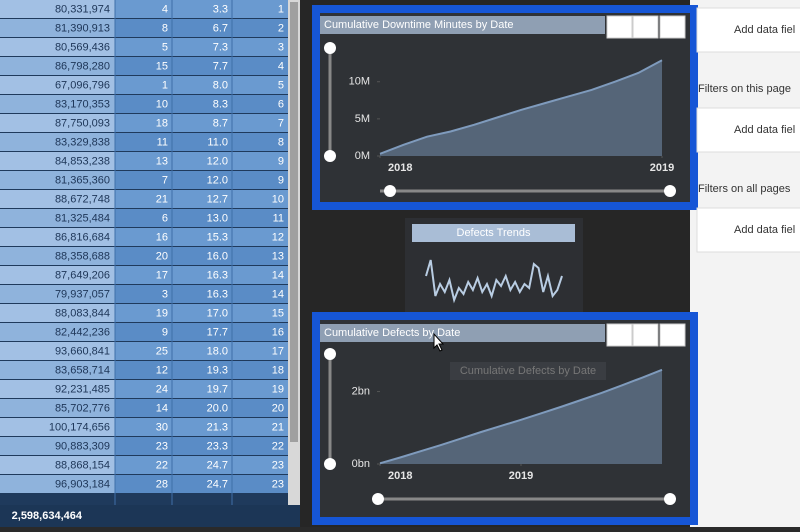 The image size is (800, 532). I want to click on table-cell: 17.0, so click(217, 313).